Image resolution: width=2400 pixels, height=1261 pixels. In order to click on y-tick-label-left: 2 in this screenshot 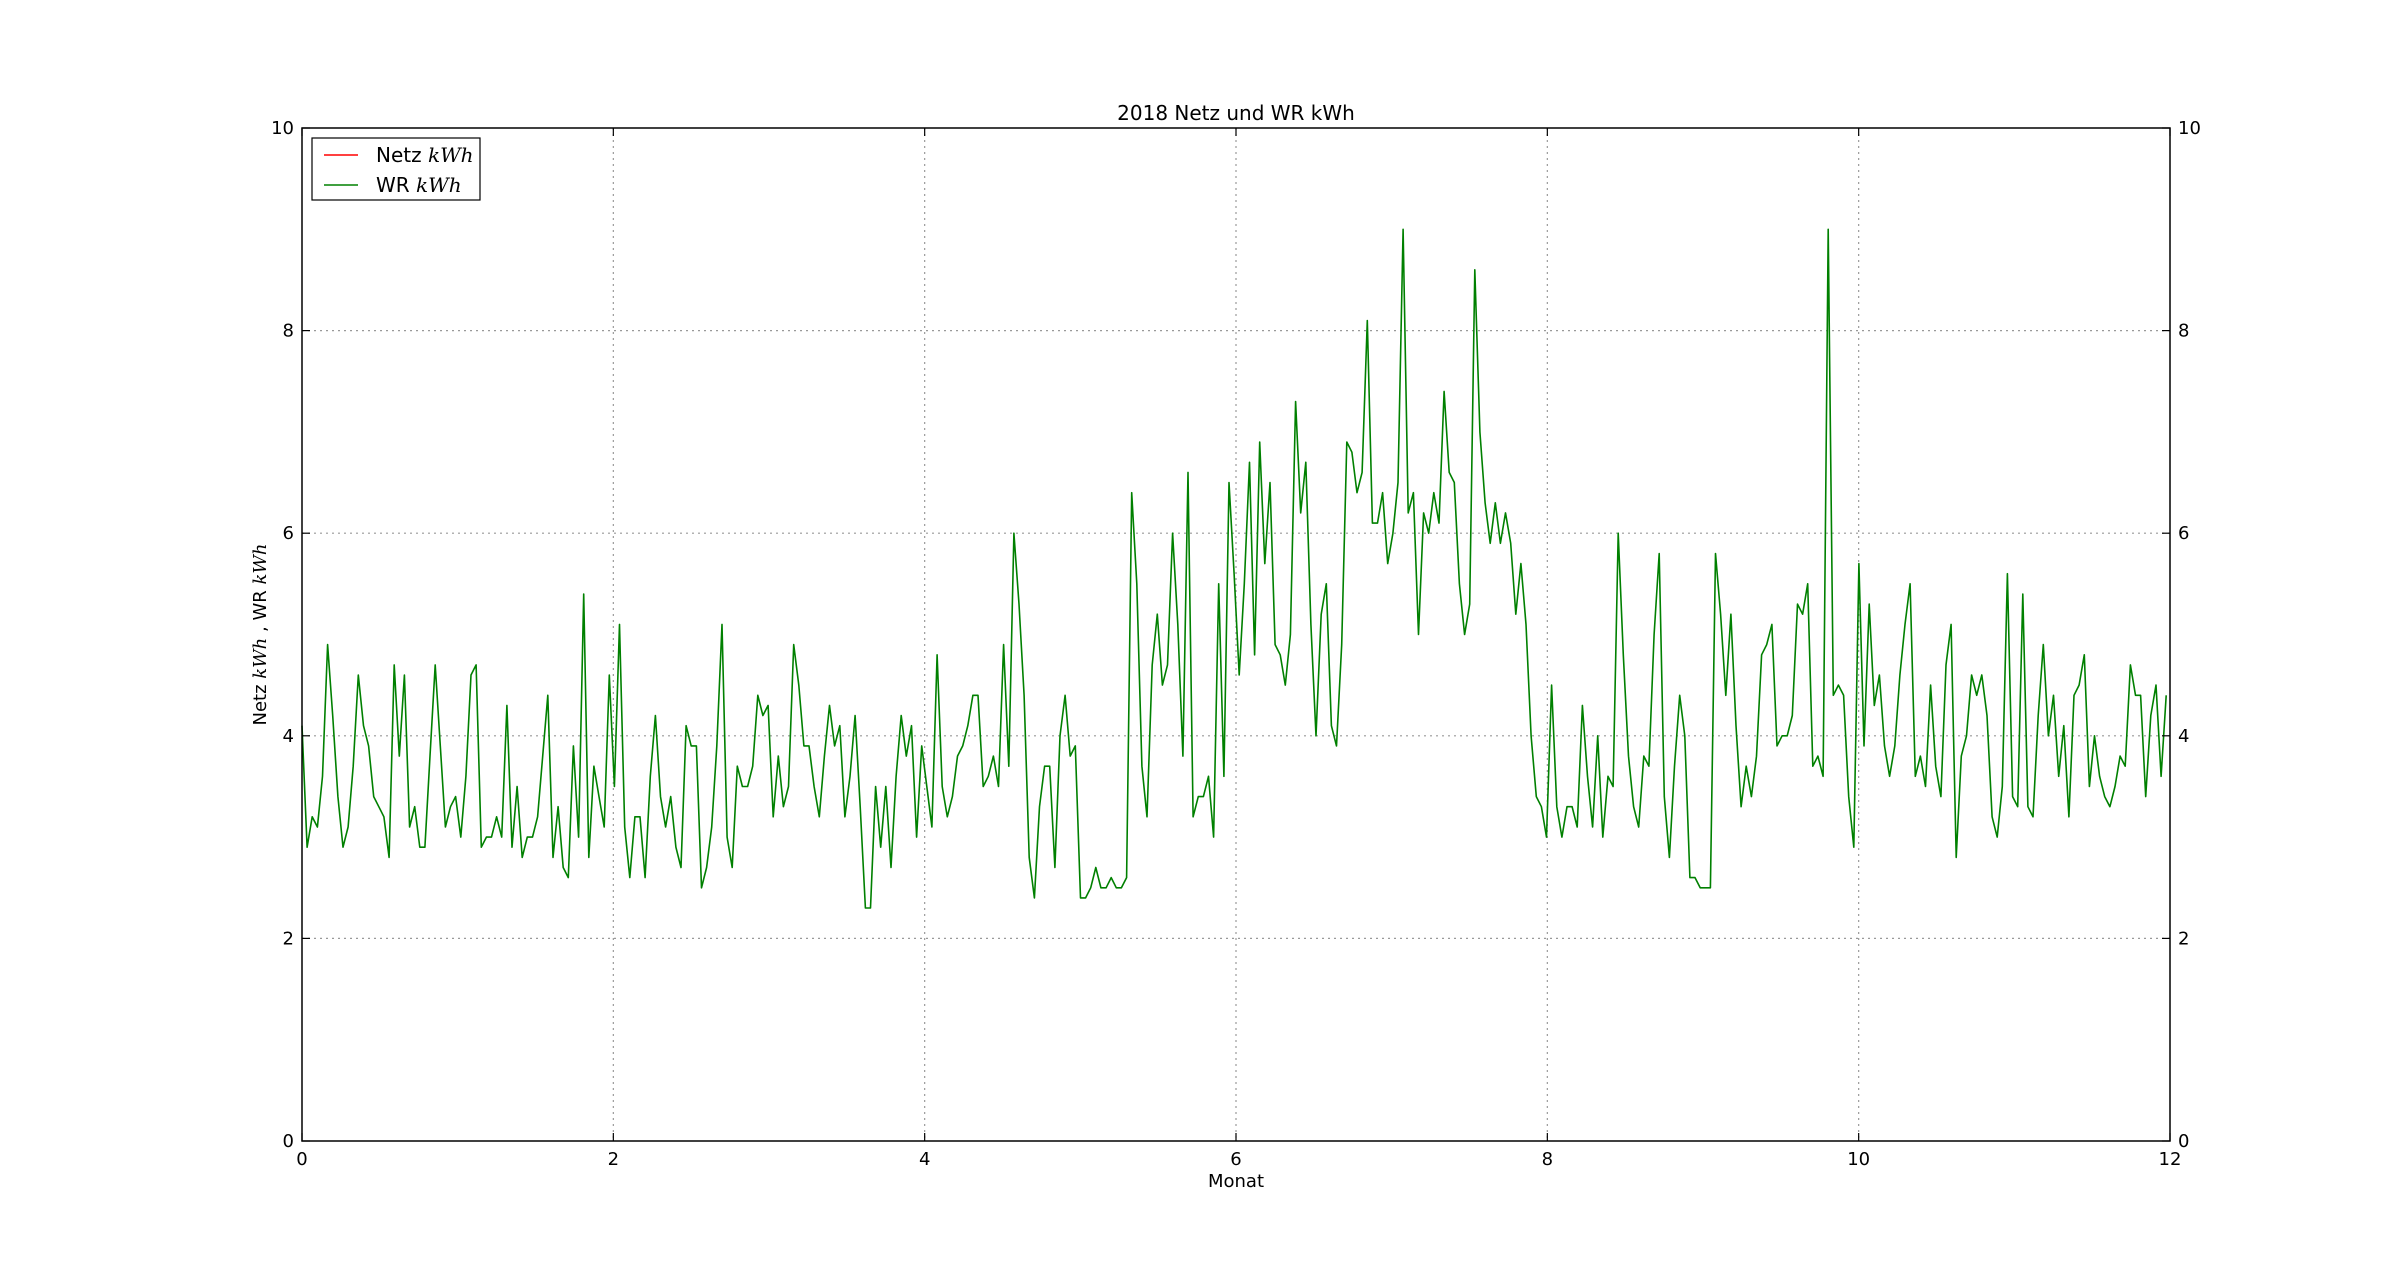, I will do `click(288, 938)`.